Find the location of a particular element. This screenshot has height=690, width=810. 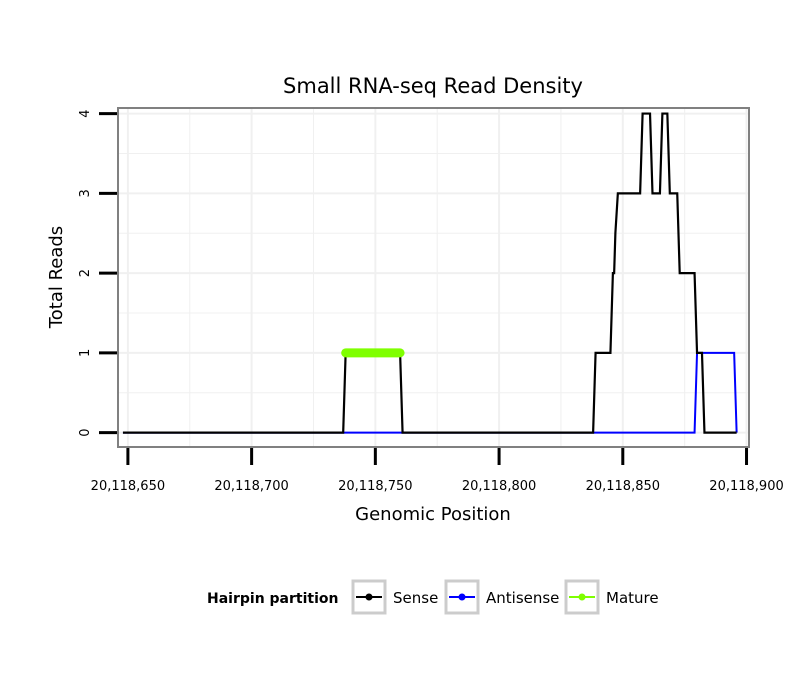

legend-entry-label: Antisense is located at coordinates (522, 598).